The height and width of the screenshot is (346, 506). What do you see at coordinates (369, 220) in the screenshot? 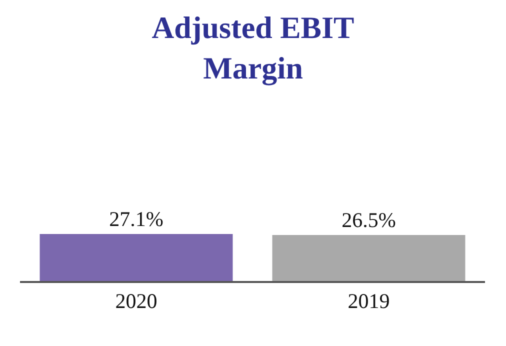
I see `data-label: 26.5%` at bounding box center [369, 220].